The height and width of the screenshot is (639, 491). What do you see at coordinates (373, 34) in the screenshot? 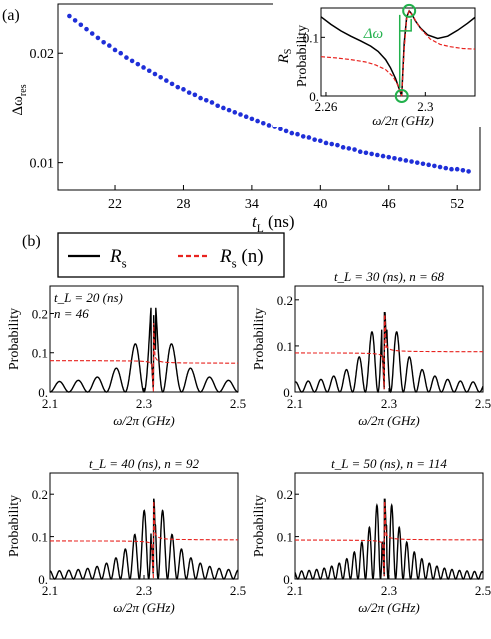
I see `inset-delta-annotation: Δω` at bounding box center [373, 34].